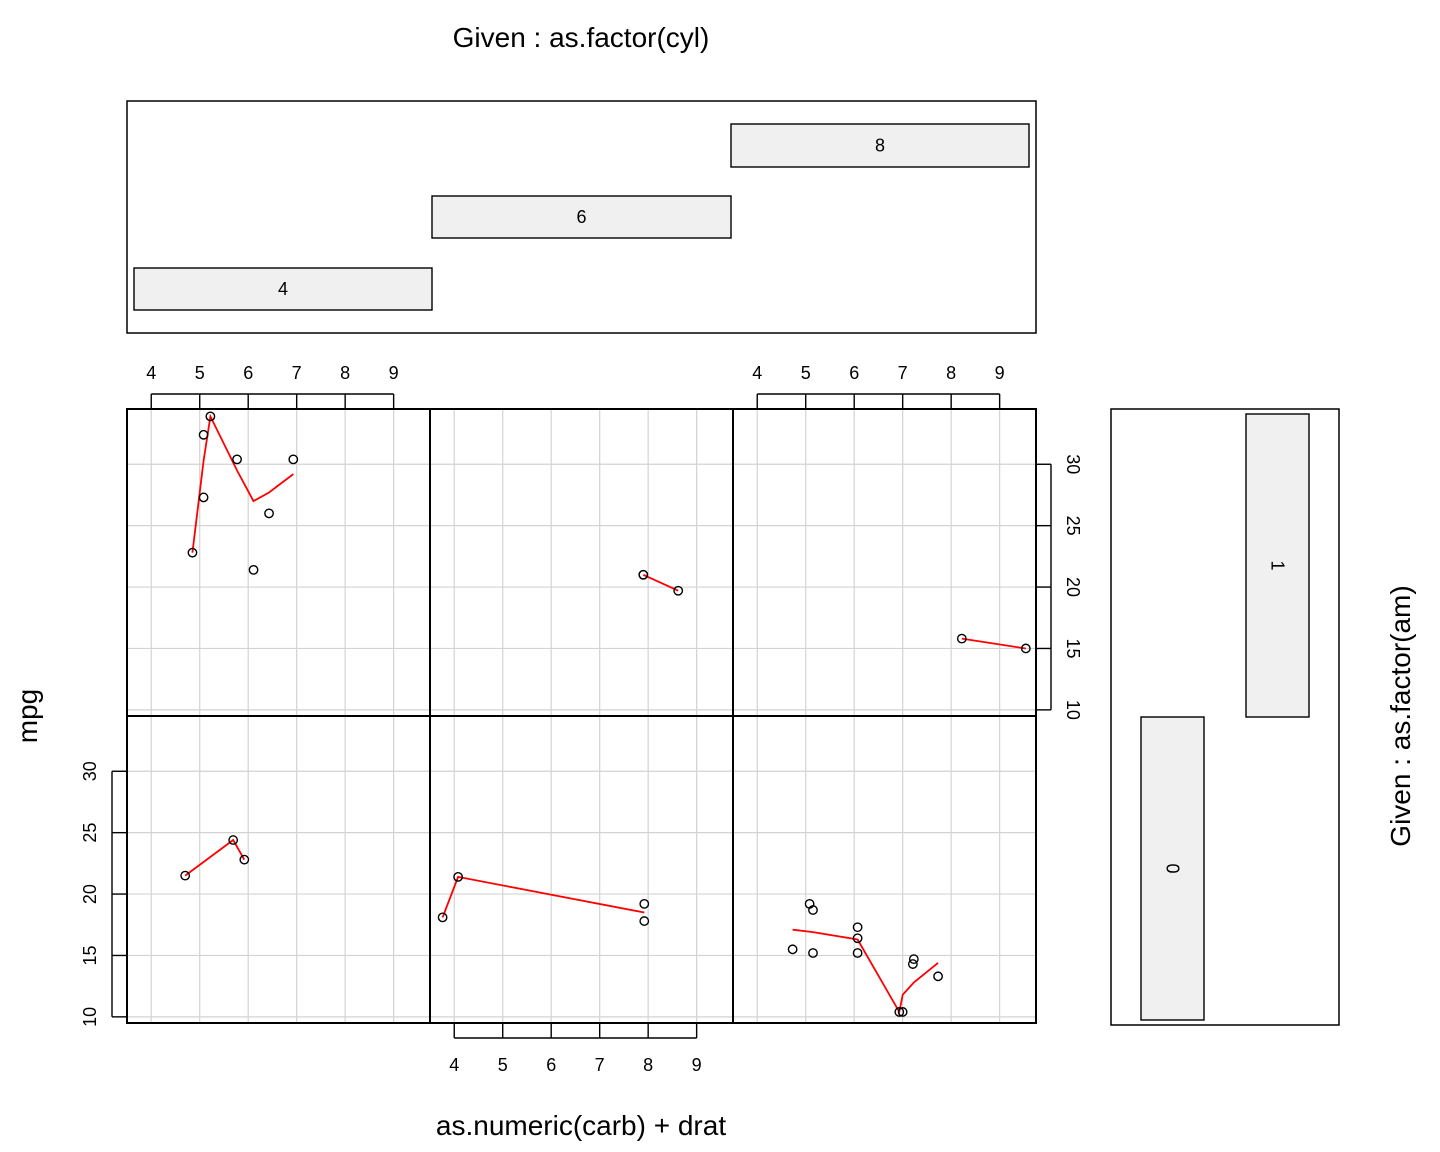 The height and width of the screenshot is (1152, 1440). I want to click on given-cyl-panel: 4 6 8, so click(581, 217).